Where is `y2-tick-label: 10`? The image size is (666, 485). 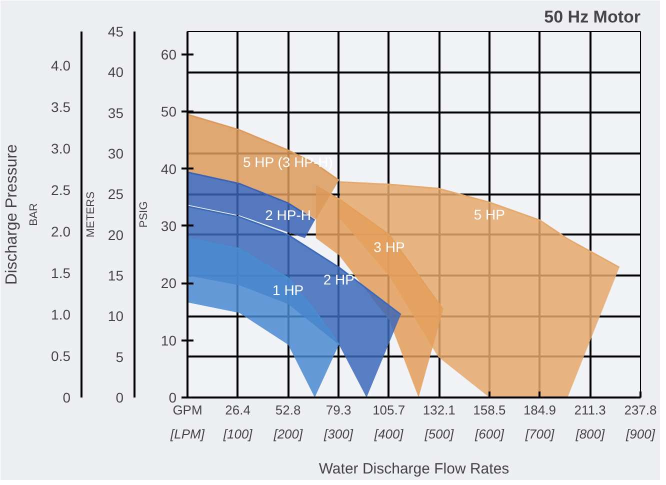 y2-tick-label: 10 is located at coordinates (168, 340).